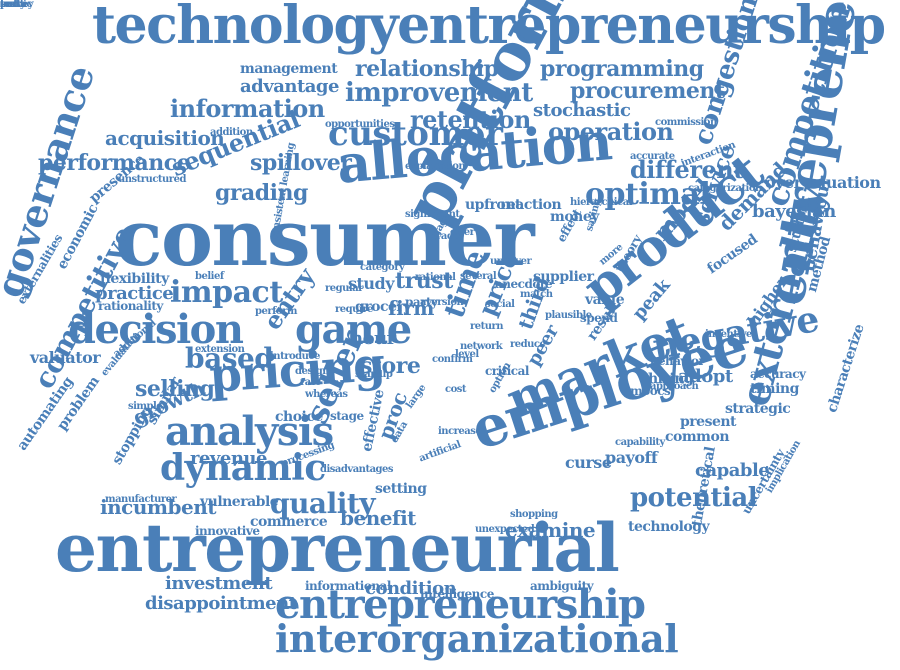 The width and height of the screenshot is (900, 670). I want to click on word-grocery: grocery, so click(383, 307).